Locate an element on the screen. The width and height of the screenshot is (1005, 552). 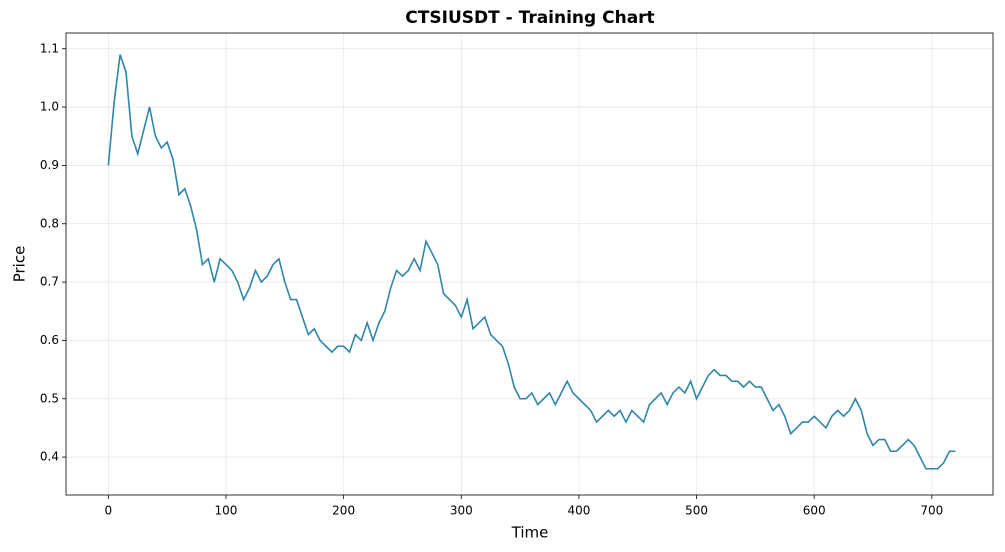
x-tick-label: 400 is located at coordinates (578, 511).